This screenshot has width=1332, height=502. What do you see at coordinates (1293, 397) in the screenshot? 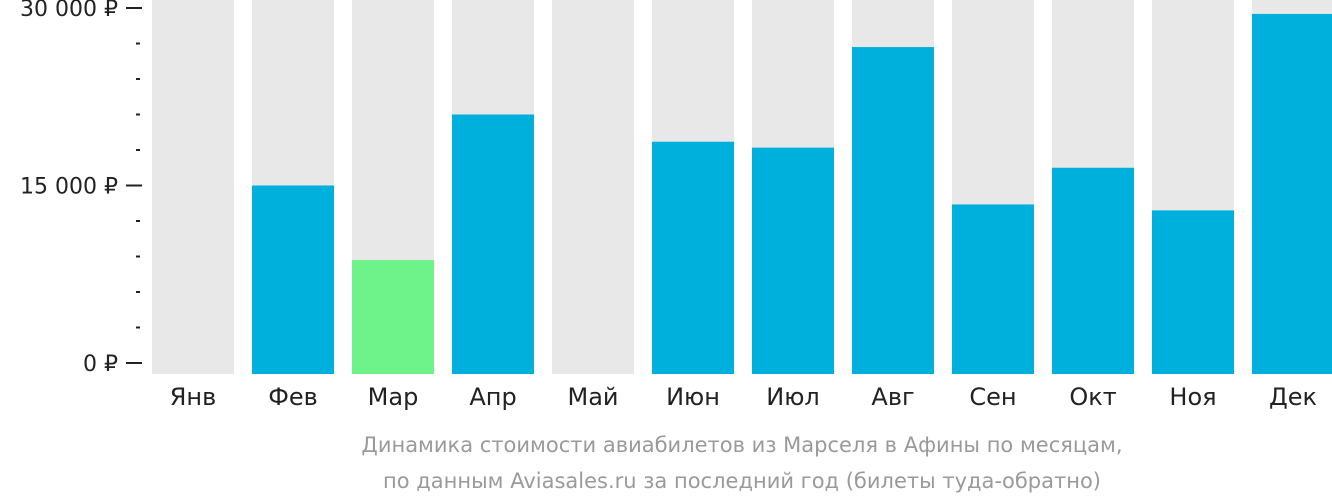
I see `month-label-12: Дек` at bounding box center [1293, 397].